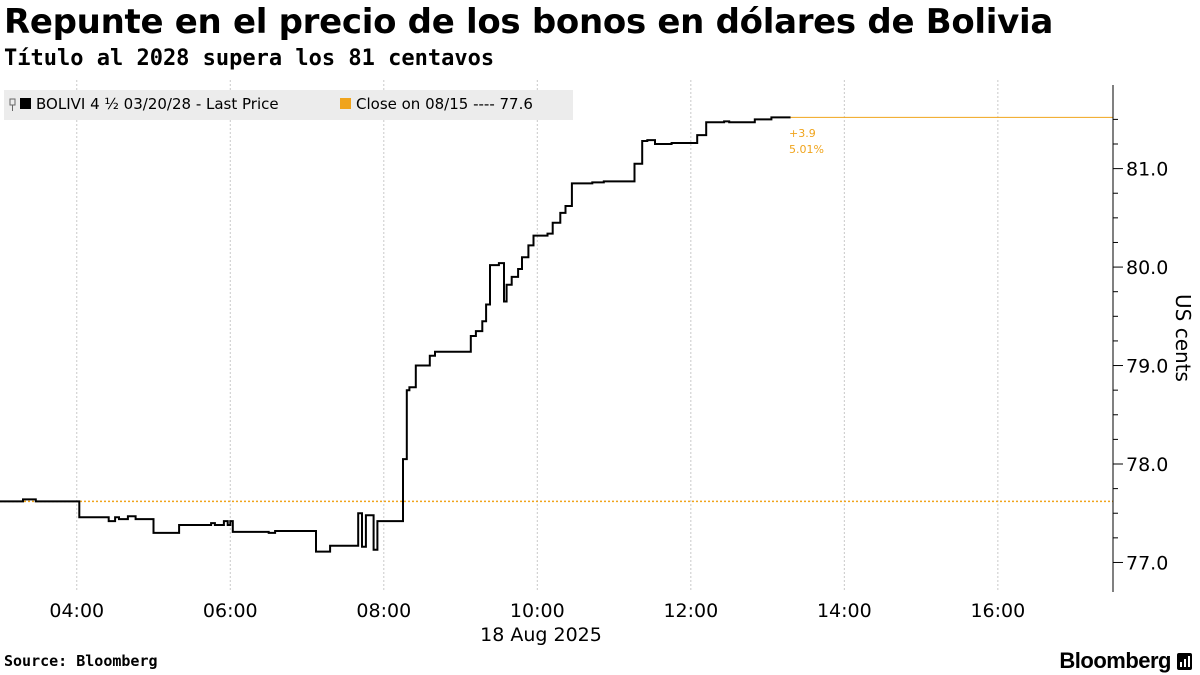  Describe the element at coordinates (249, 58) in the screenshot. I see `chart-subtitle: Título al 2028 supera los 81 centavos` at that location.